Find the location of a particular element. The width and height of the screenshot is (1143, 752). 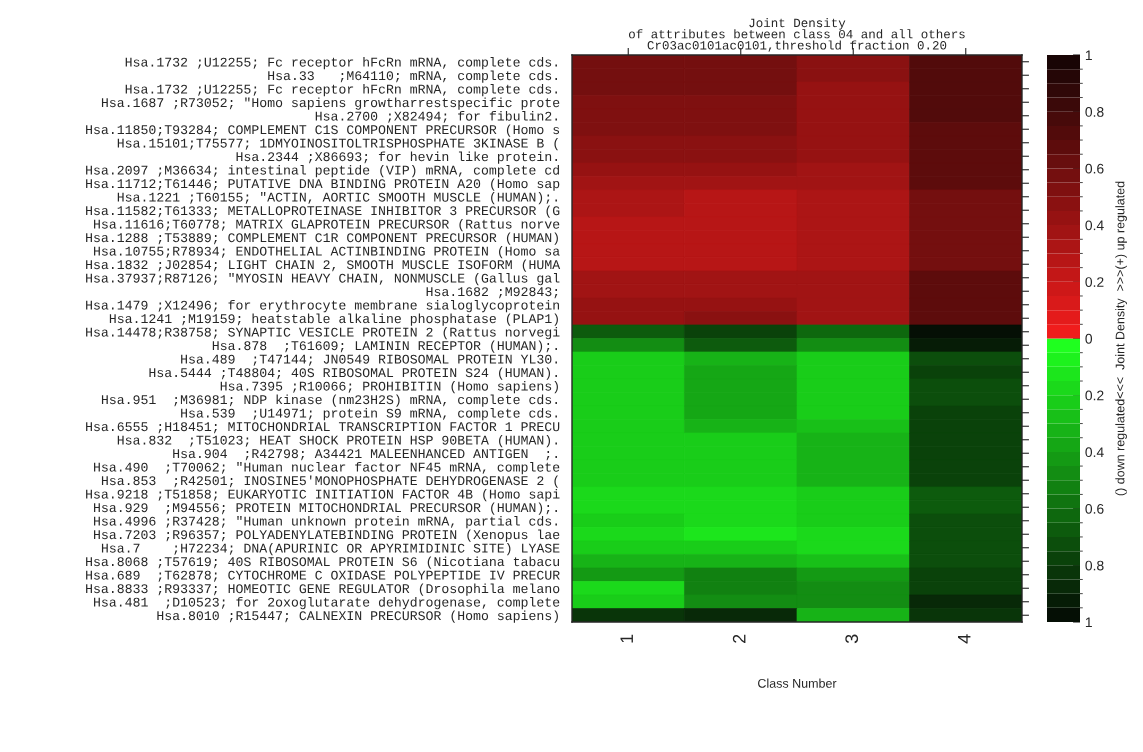

y-tick-label: Hsa.490 ;T70062; "Human nuclear factor NF45 mRNA, complete is located at coordinates (327, 468).